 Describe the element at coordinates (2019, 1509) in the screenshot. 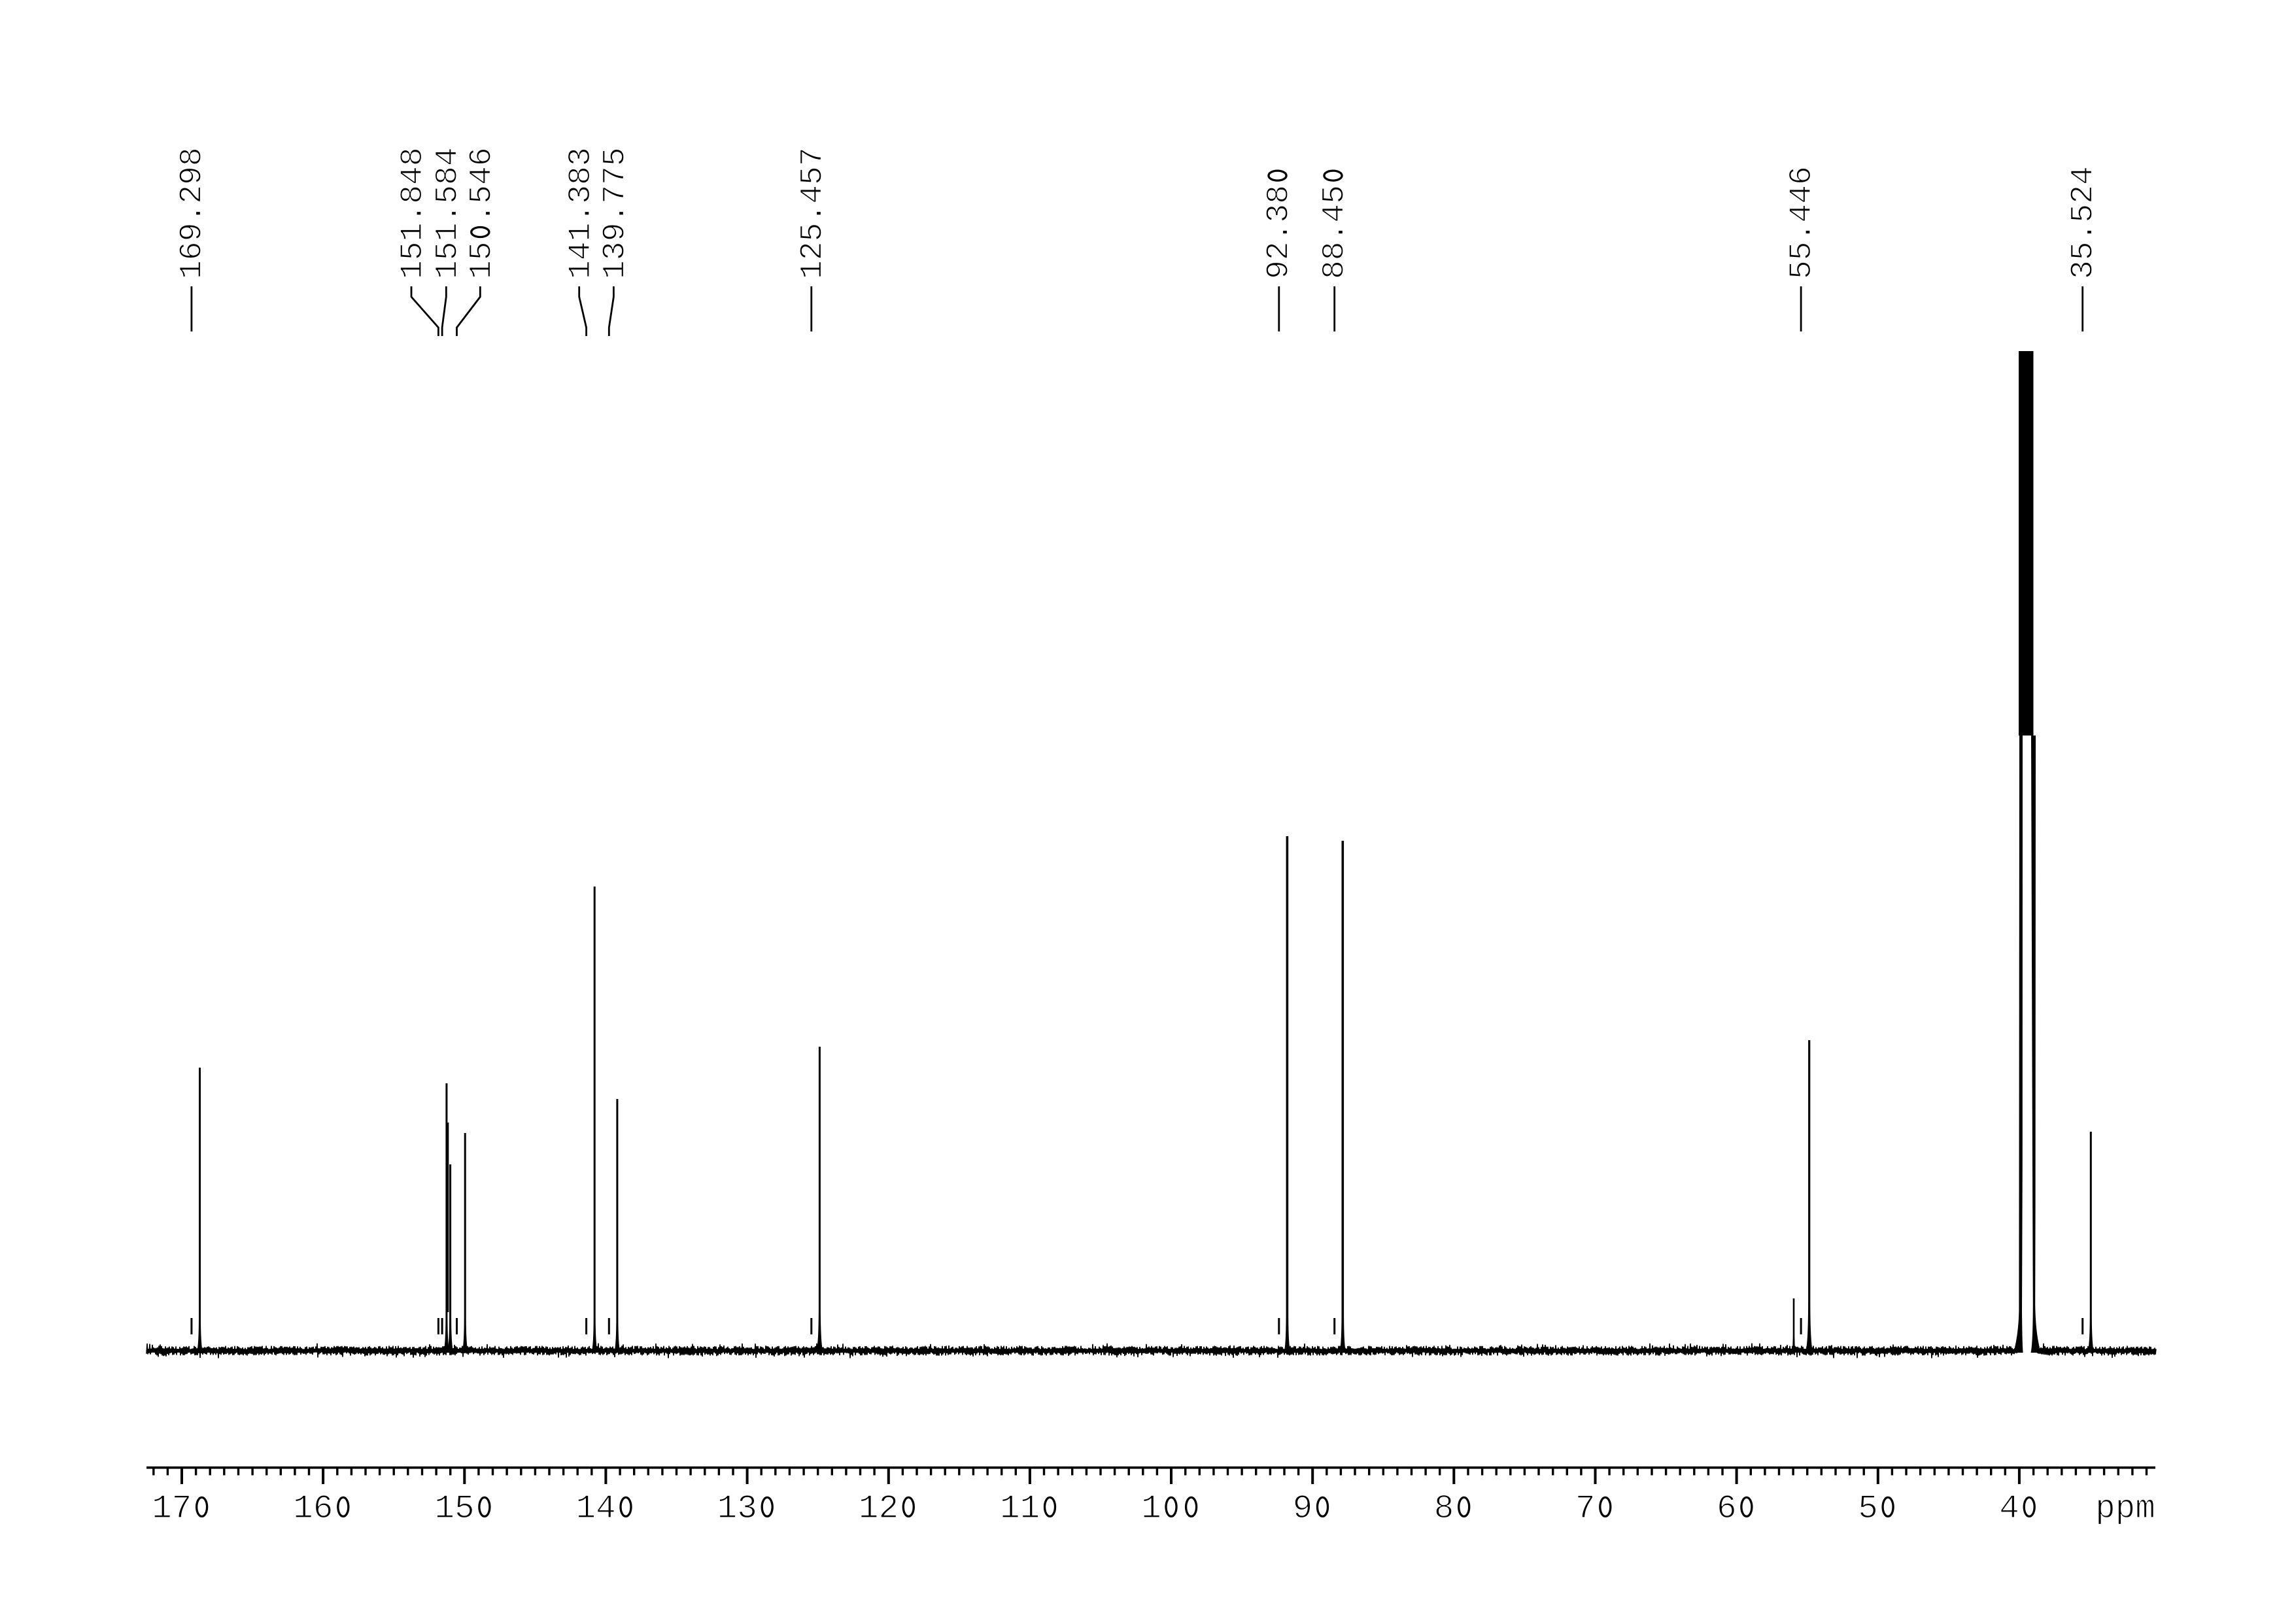

I see `svg-text: 4` at that location.